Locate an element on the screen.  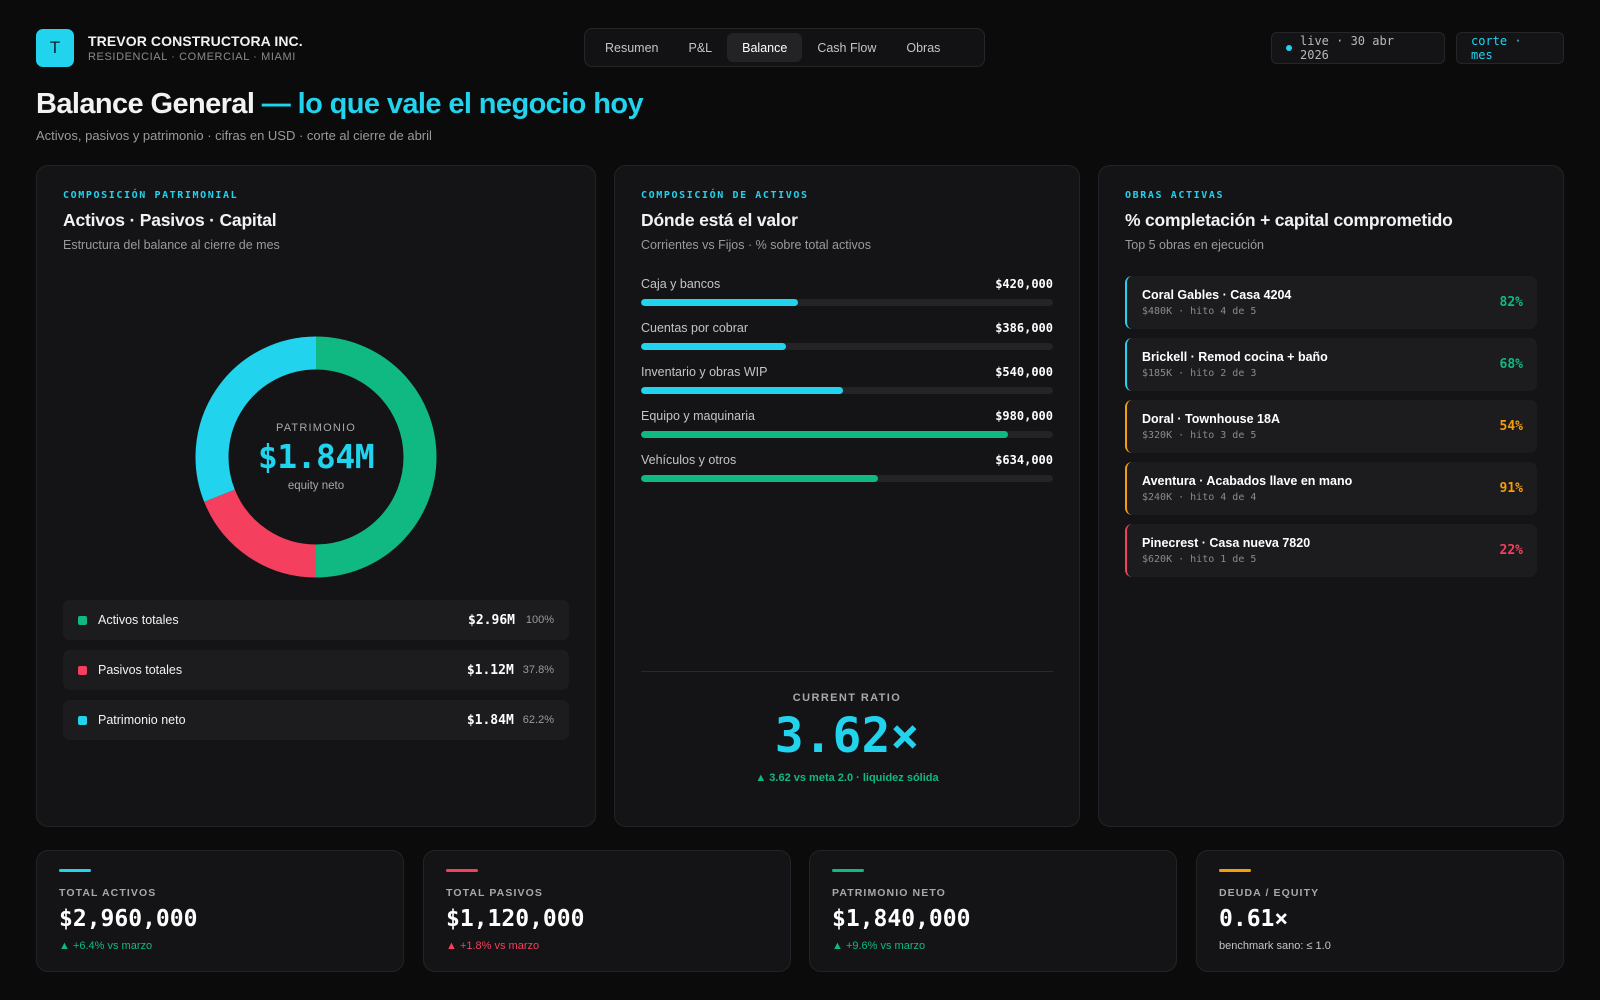
bar-value: $386,000 is located at coordinates (1024, 328).